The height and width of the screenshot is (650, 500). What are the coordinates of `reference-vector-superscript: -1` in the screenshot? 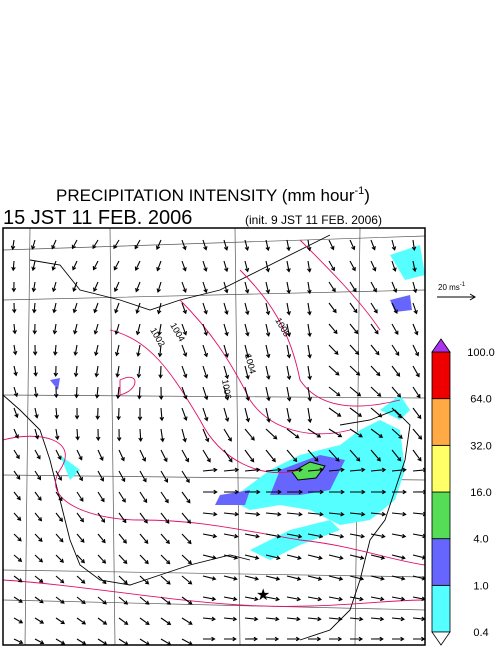 It's located at (463, 285).